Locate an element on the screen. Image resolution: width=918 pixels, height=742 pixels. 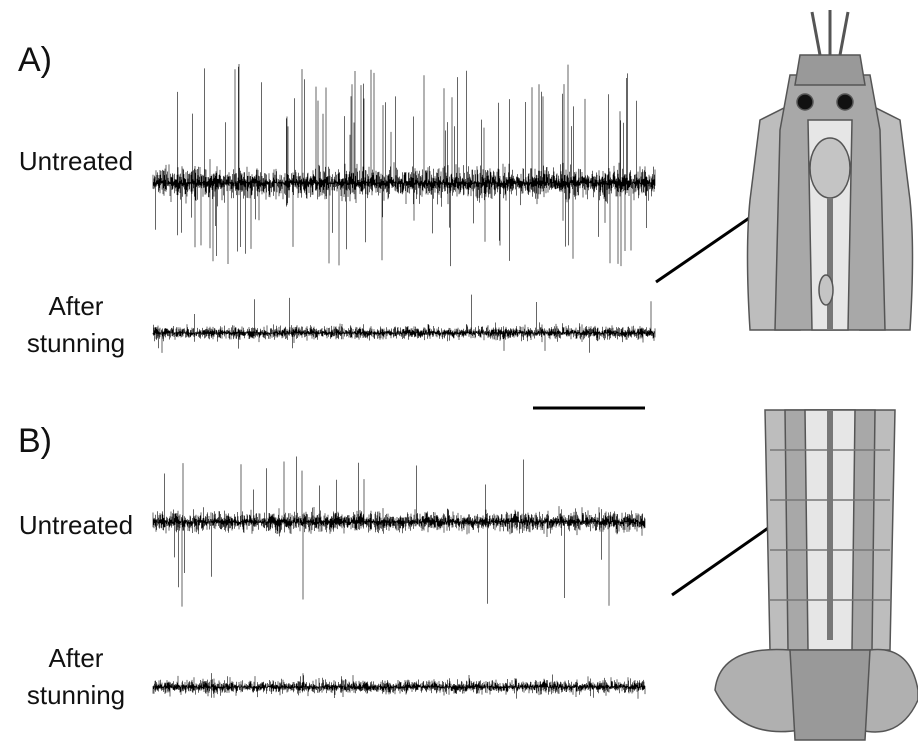
panel-label: B) is located at coordinates (35, 441).